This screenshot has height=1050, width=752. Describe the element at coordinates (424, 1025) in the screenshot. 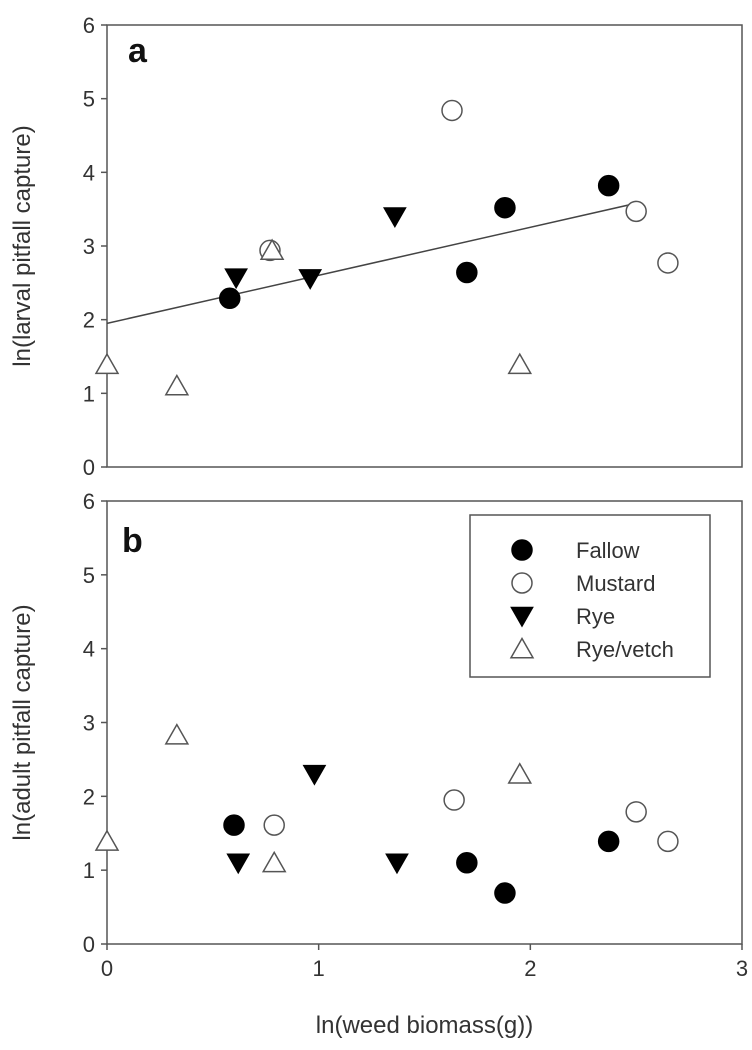

I see `x-axis-title: ln(weed biomass(g))` at that location.